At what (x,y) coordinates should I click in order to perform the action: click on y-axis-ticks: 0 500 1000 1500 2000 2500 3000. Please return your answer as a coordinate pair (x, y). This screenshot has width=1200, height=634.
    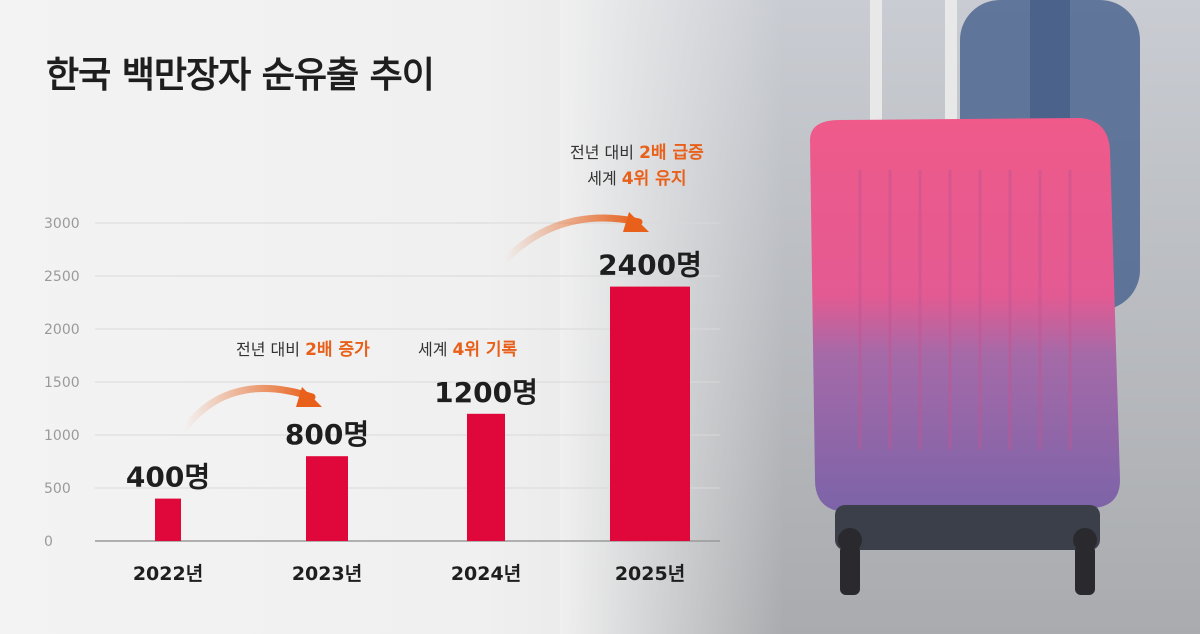
    Looking at the image, I should click on (62, 383).